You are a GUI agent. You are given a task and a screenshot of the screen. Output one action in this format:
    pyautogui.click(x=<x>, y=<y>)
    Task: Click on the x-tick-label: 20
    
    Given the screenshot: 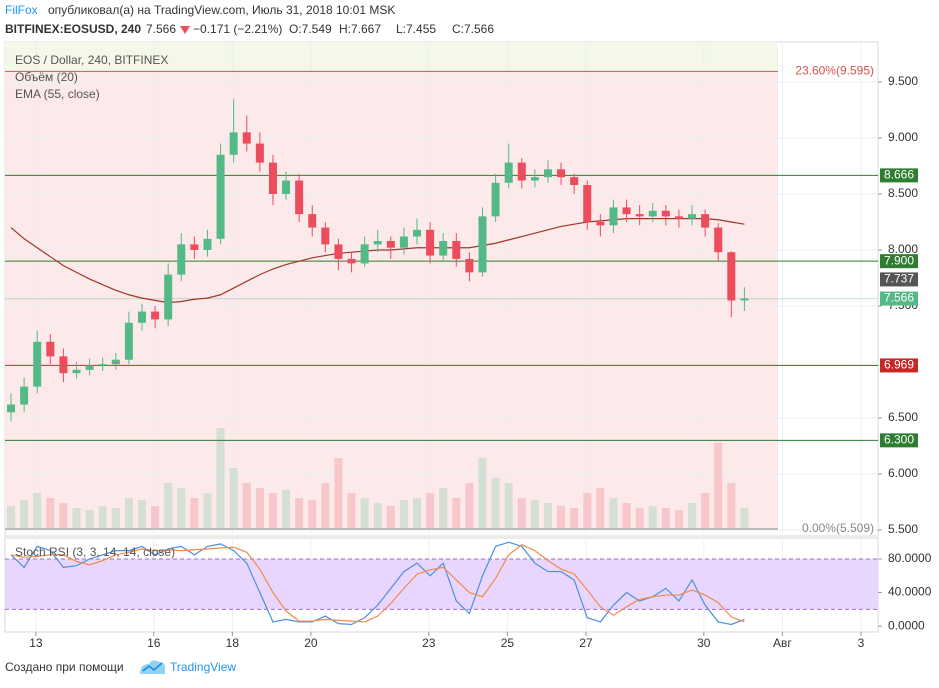 What is the action you would take?
    pyautogui.click(x=311, y=643)
    